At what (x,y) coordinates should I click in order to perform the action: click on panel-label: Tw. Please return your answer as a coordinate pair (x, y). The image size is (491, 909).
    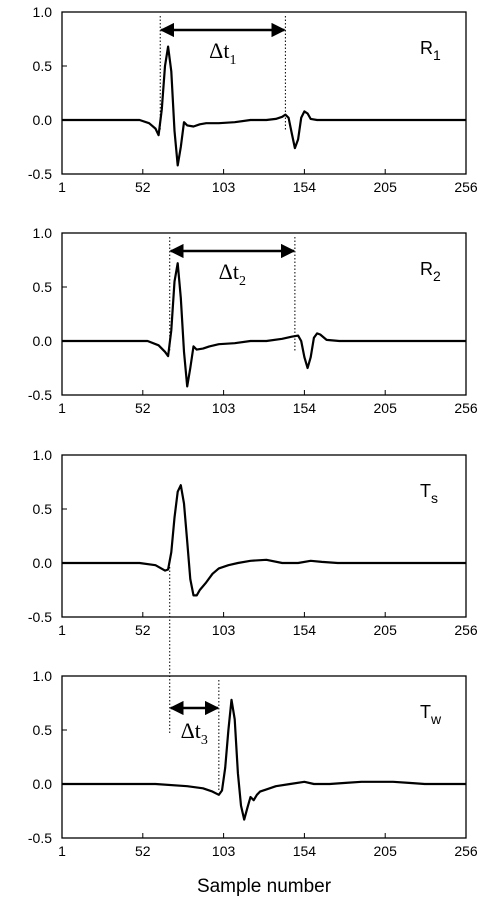
    Looking at the image, I should click on (431, 714).